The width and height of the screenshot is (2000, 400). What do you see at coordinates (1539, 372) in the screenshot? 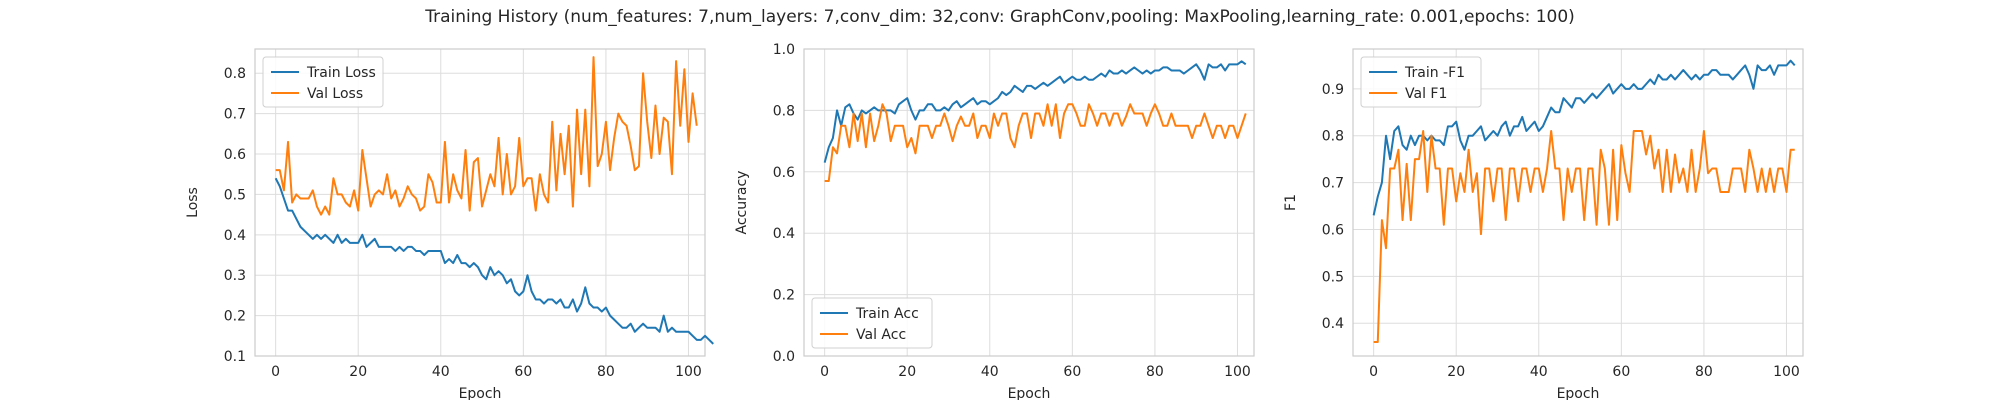
I see `f1-xtick-label: 40` at bounding box center [1539, 372].